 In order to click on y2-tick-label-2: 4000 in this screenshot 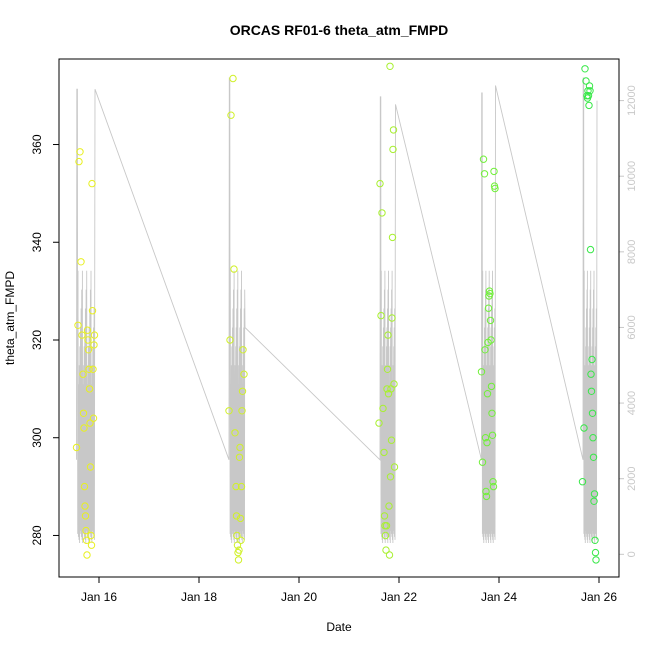, I will do `click(632, 403)`.